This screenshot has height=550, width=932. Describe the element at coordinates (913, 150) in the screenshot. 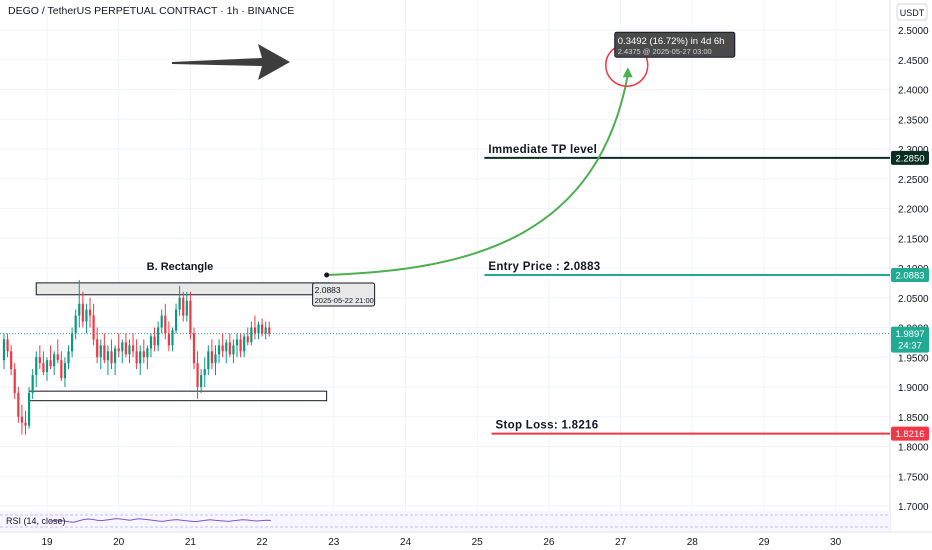

I see `price-tick-label: 2.3000` at that location.